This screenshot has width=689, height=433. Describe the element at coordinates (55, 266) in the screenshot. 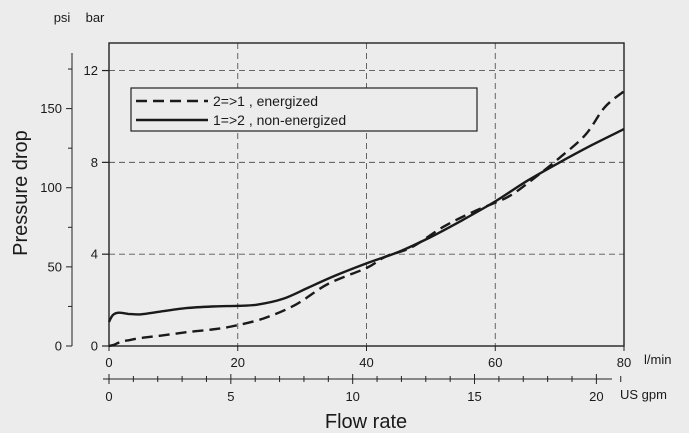

I see `psi-tick-label: 50` at that location.